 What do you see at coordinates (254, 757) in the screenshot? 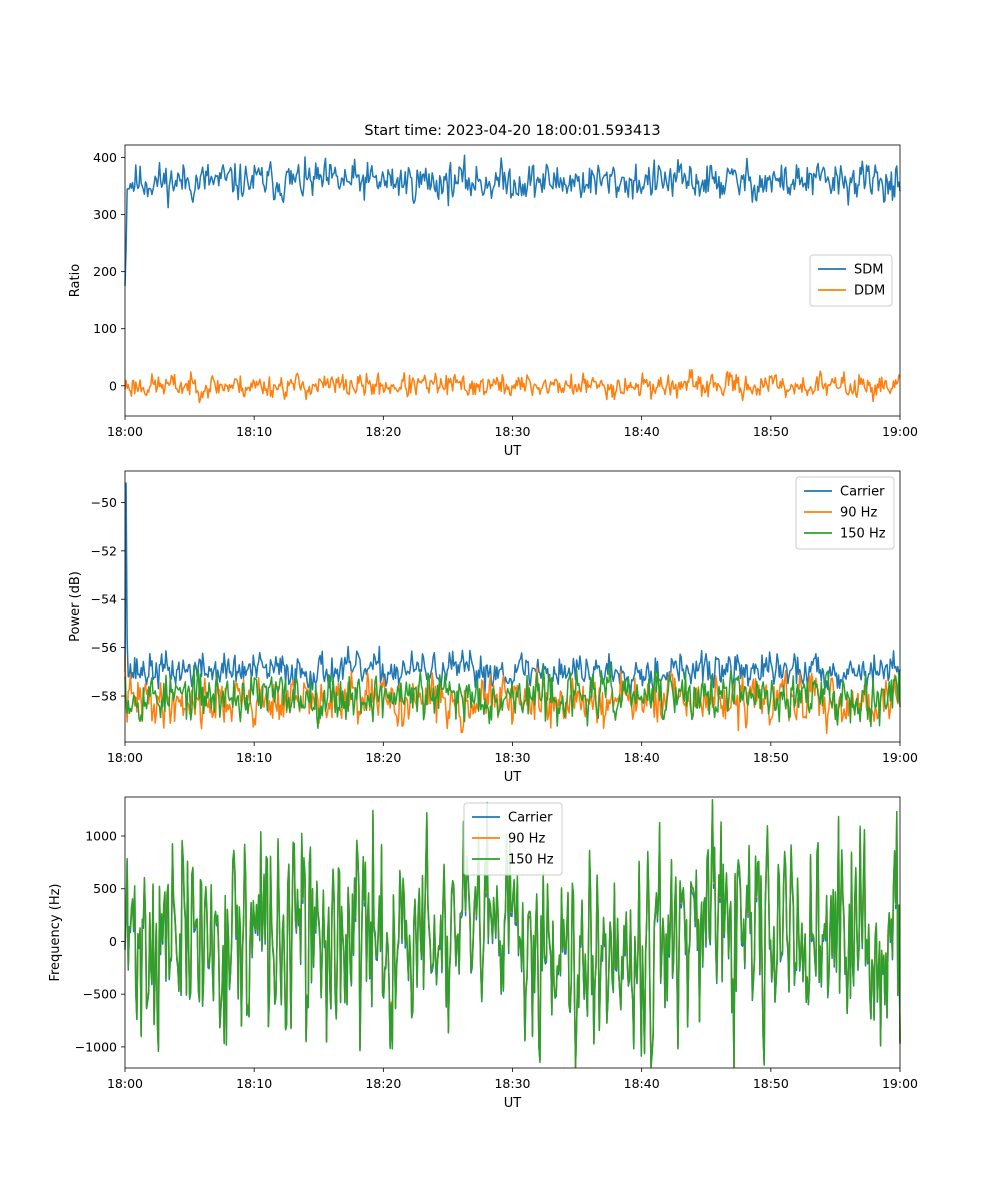
I see `panel2-x-tick-label: 18:10` at bounding box center [254, 757].